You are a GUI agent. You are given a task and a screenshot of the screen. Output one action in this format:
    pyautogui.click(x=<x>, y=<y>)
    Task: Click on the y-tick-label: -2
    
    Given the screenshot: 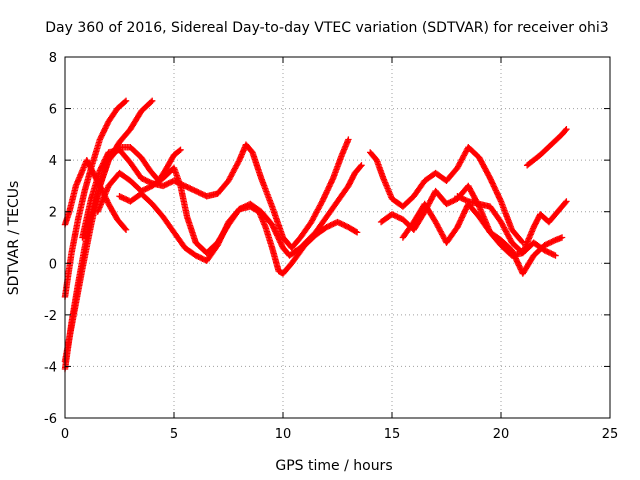 What is the action you would take?
    pyautogui.click(x=50, y=316)
    